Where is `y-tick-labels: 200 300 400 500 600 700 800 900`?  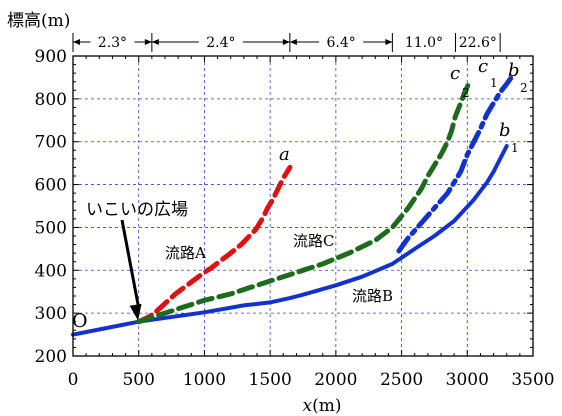 y-tick-labels: 200 300 400 500 600 700 800 900 is located at coordinates (51, 207).